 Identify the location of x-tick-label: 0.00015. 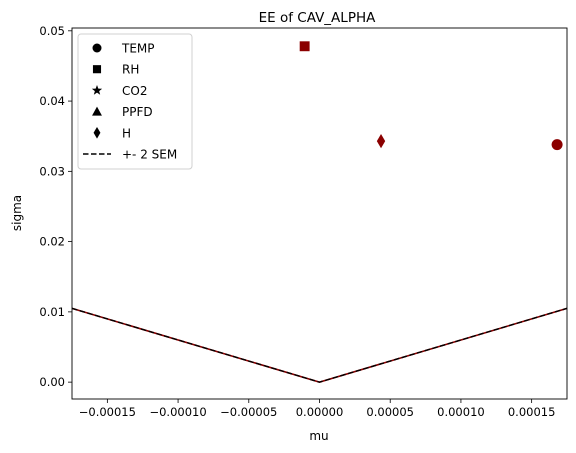
(532, 412).